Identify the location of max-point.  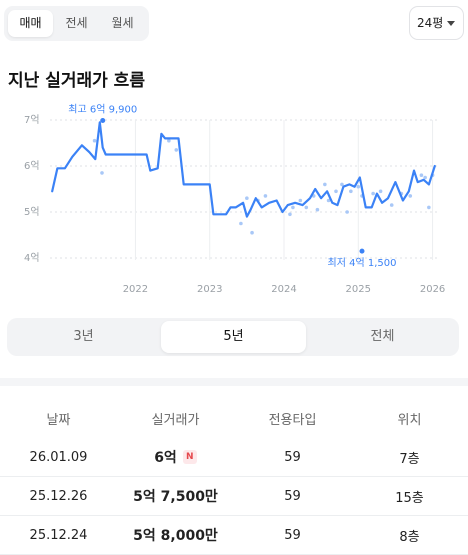
(103, 120).